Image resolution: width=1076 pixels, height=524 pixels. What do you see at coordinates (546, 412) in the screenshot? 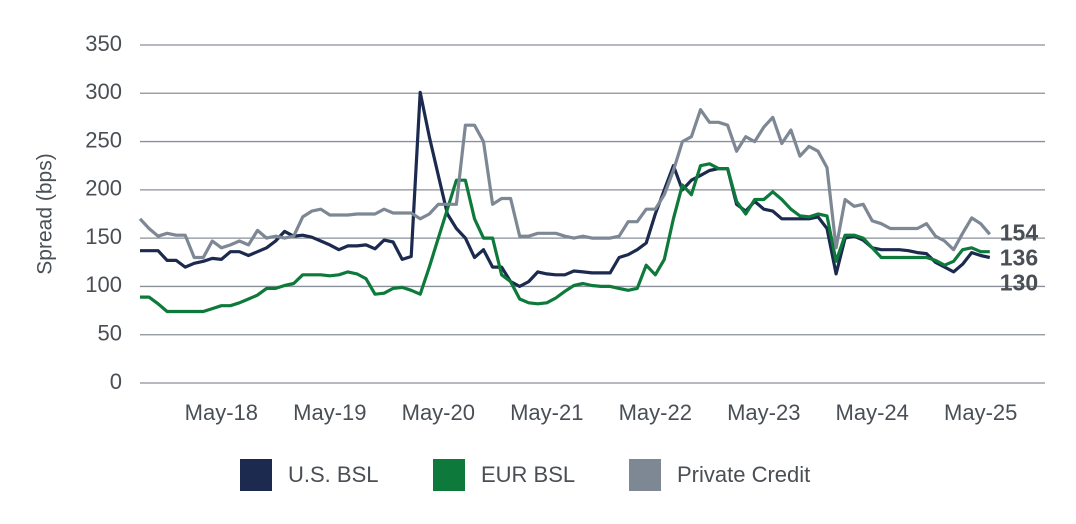
I see `x-tick-label: May-21` at bounding box center [546, 412].